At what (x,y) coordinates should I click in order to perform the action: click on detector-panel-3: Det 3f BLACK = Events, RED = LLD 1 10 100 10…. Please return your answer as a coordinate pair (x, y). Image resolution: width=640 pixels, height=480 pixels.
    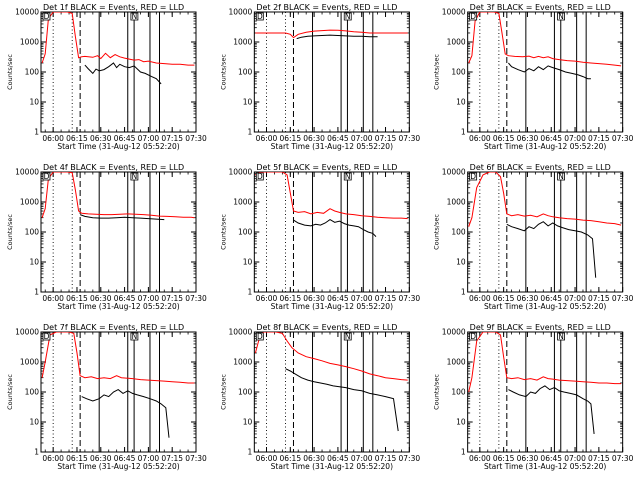
    Looking at the image, I should click on (533, 77).